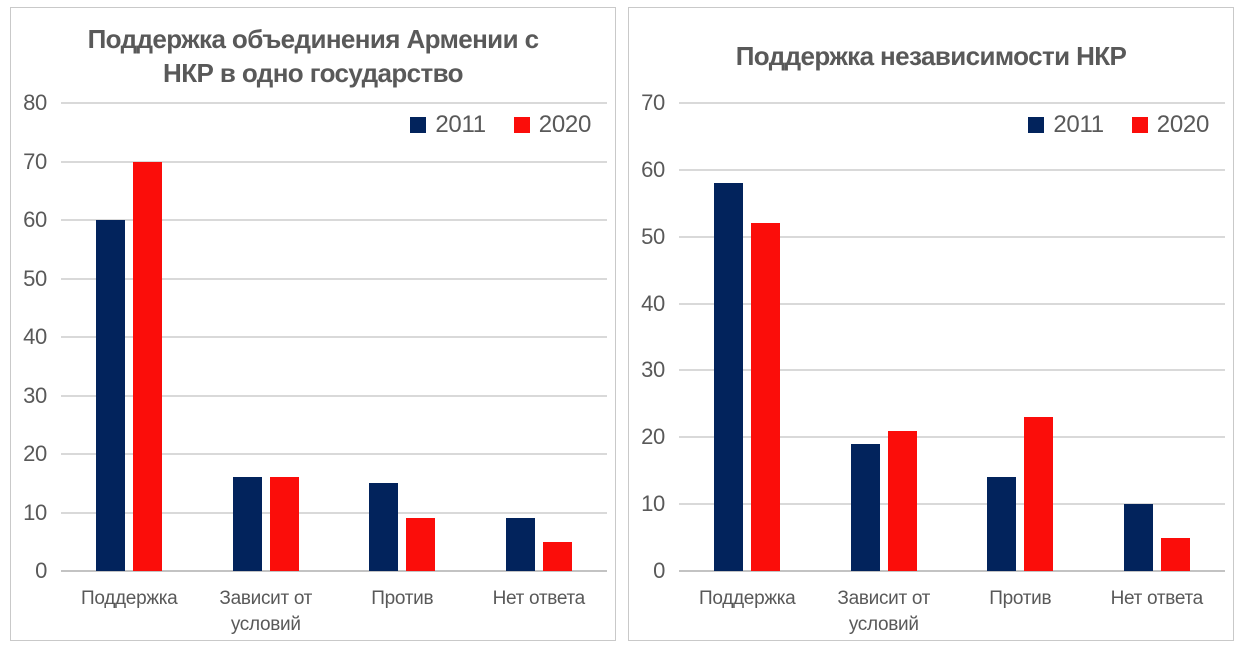 The image size is (1248, 653). I want to click on legend-label: 2011, so click(460, 124).